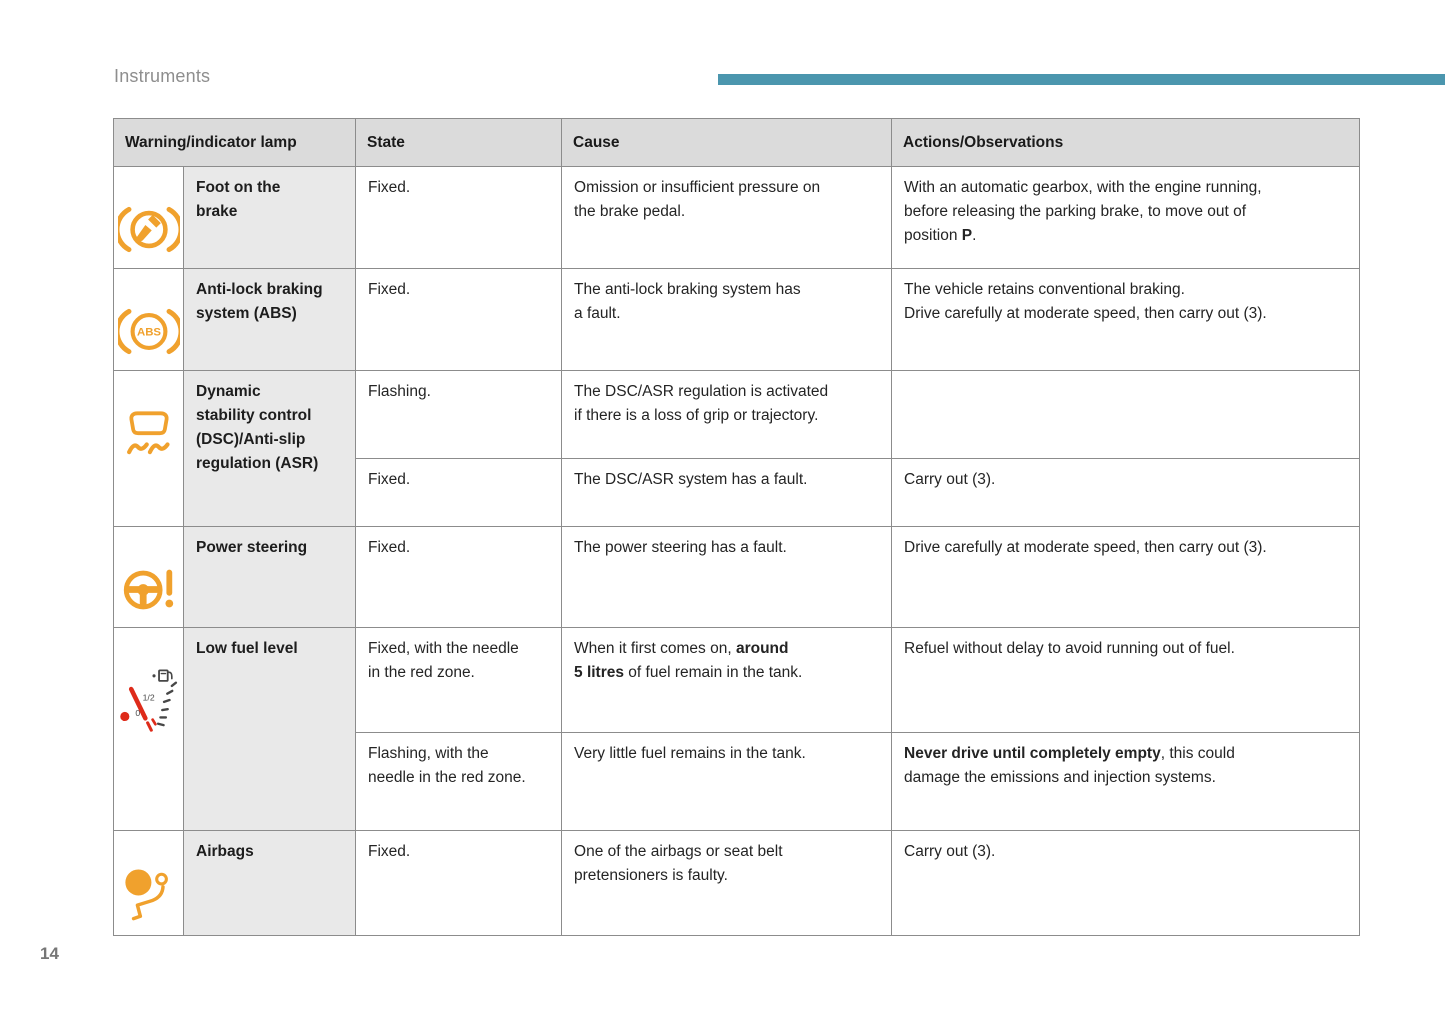 The image size is (1445, 1019). Describe the element at coordinates (162, 76) in the screenshot. I see `section-header: Instruments` at that location.